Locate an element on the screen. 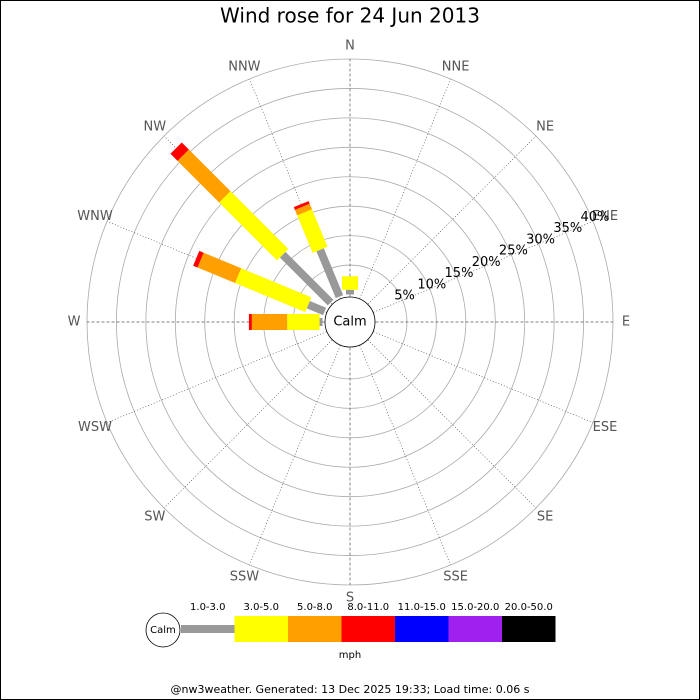  ring-label: 40% is located at coordinates (595, 217).